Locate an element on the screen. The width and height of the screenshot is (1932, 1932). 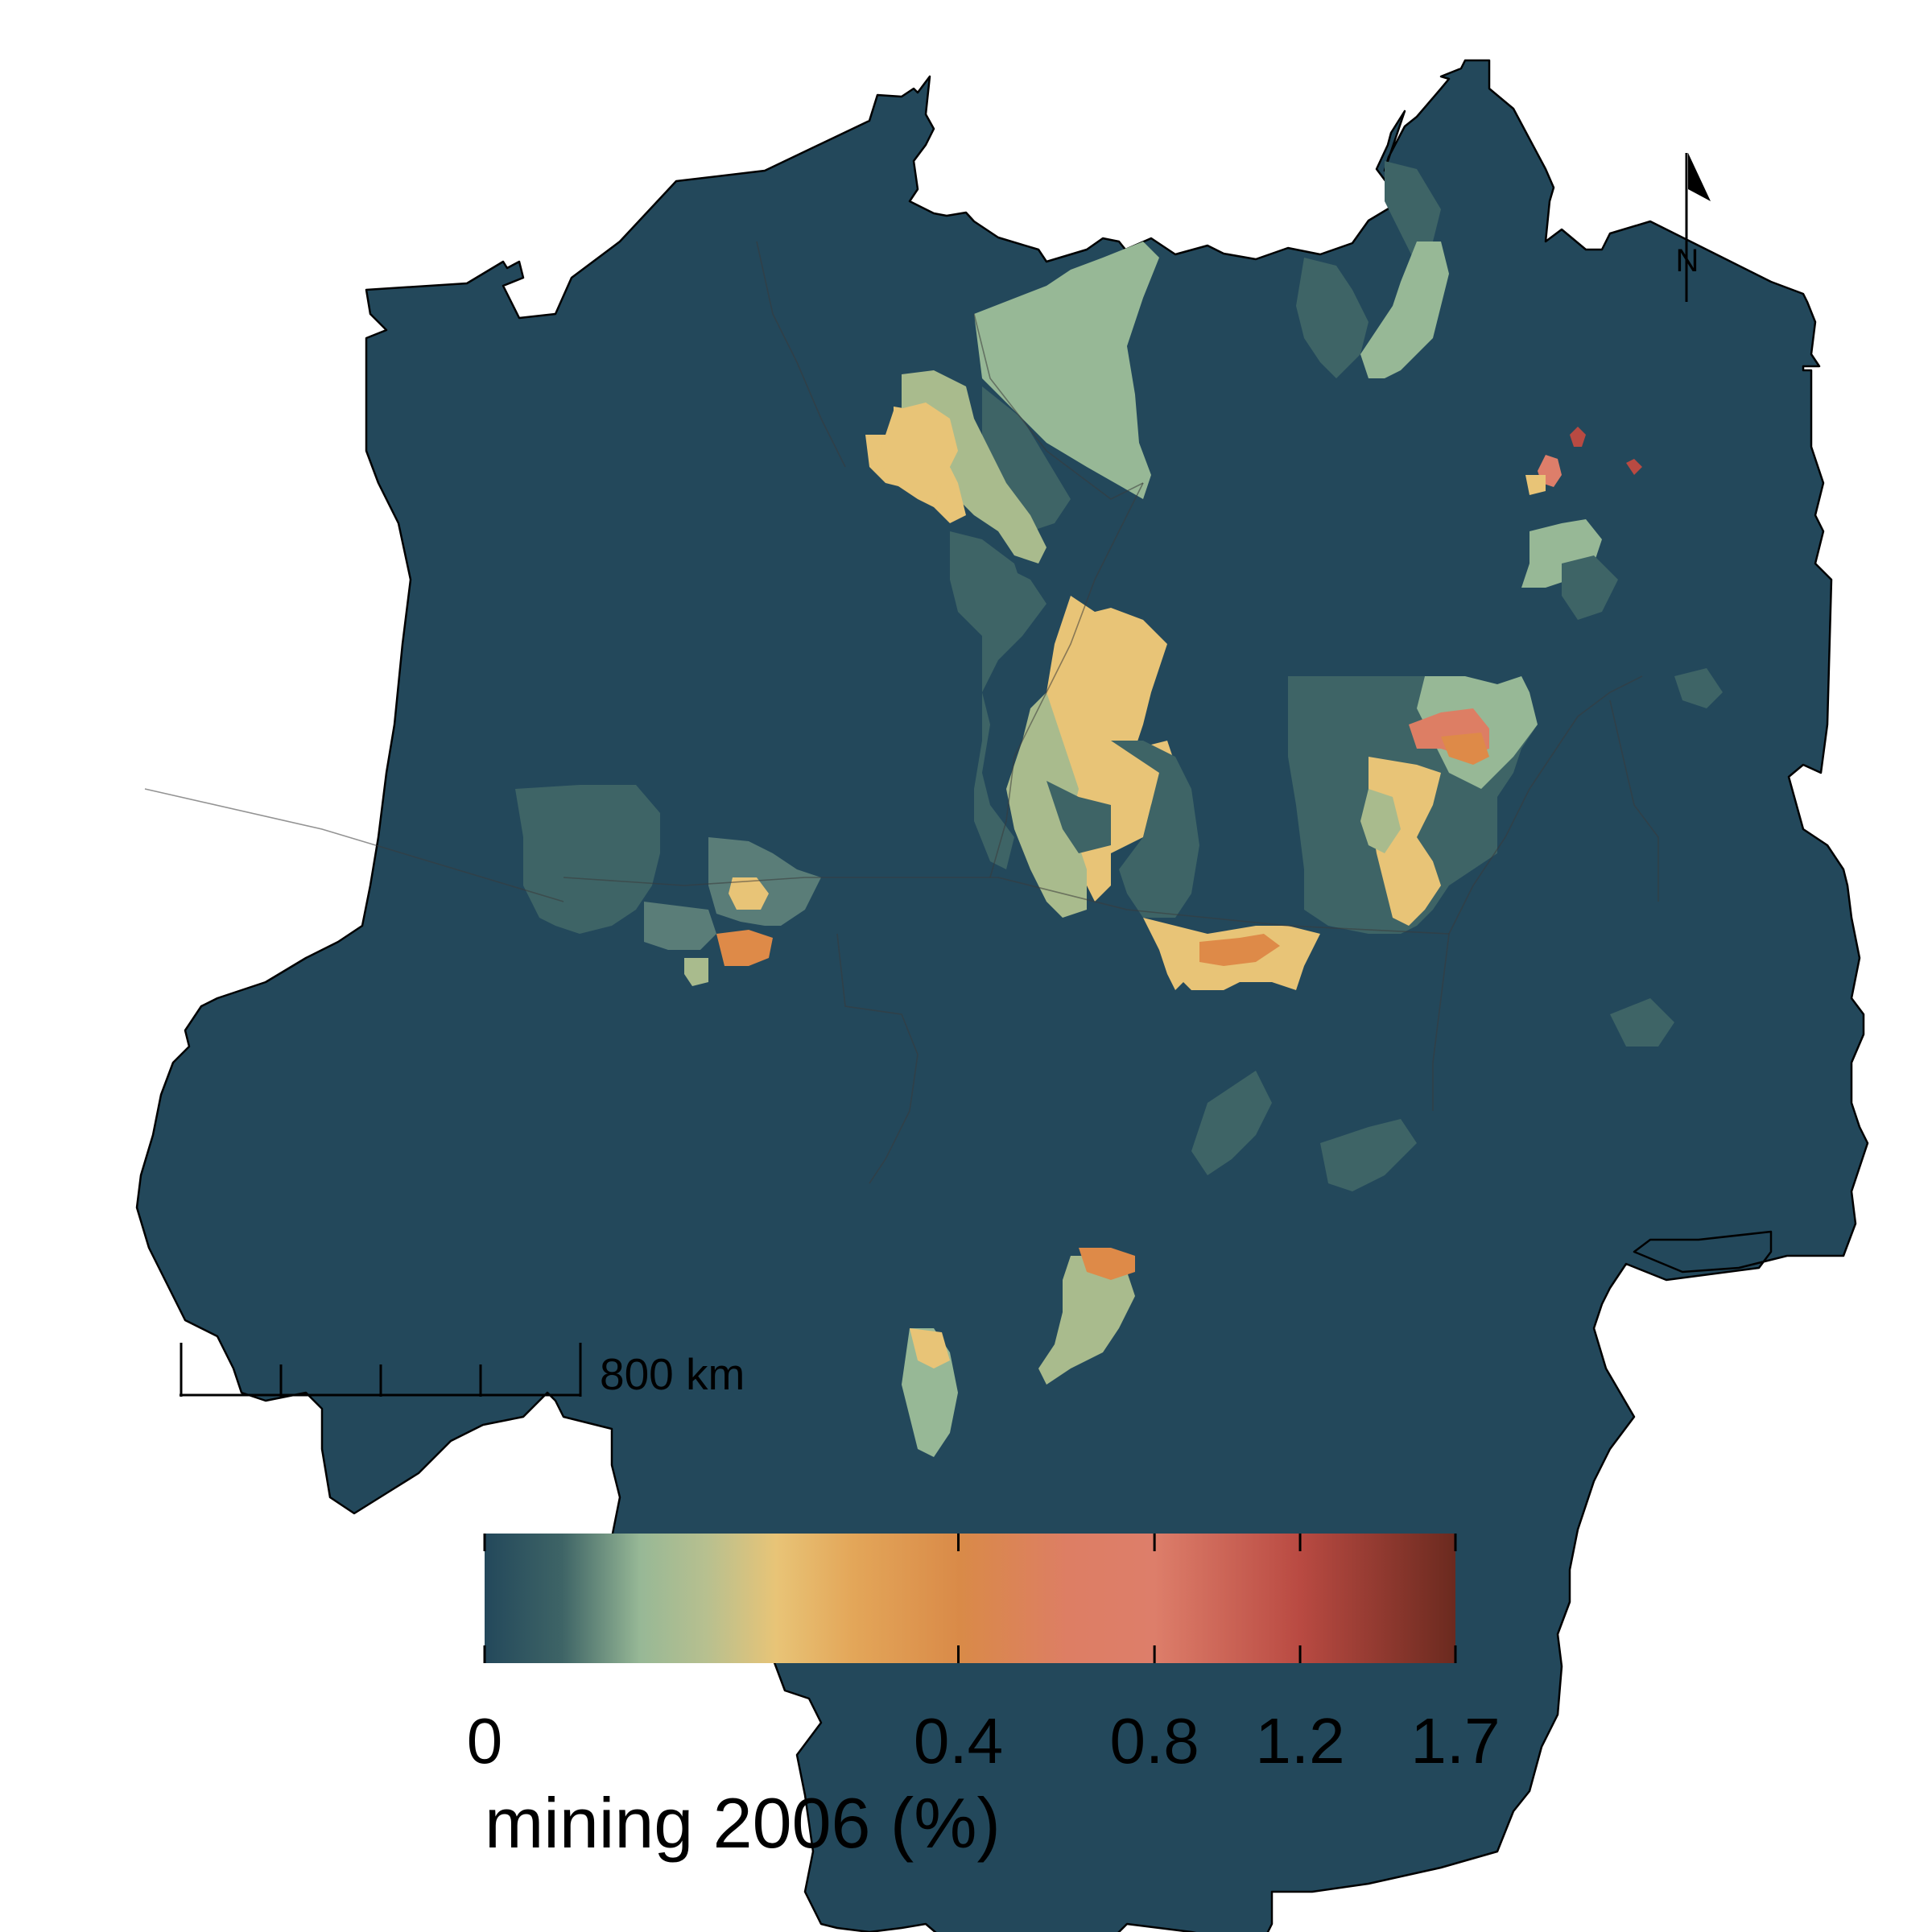
legend-tick-label: 0.4 is located at coordinates (958, 1741).